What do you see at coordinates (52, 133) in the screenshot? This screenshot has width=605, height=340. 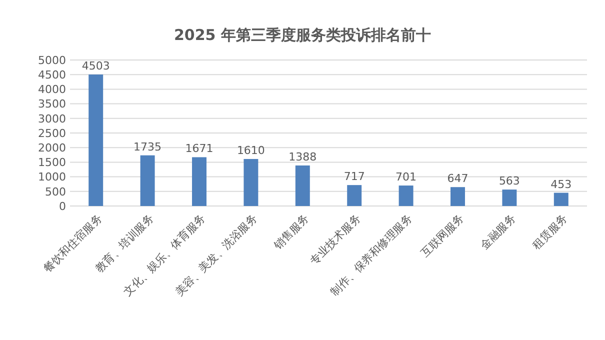 I see `y-tick-label: 2500` at bounding box center [52, 133].